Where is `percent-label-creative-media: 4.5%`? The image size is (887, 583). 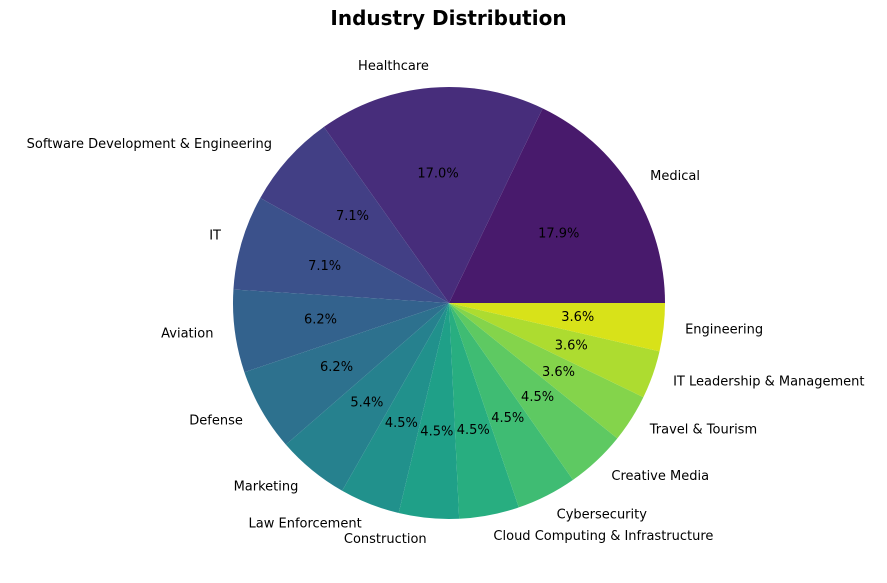 percent-label-creative-media: 4.5% is located at coordinates (537, 397).